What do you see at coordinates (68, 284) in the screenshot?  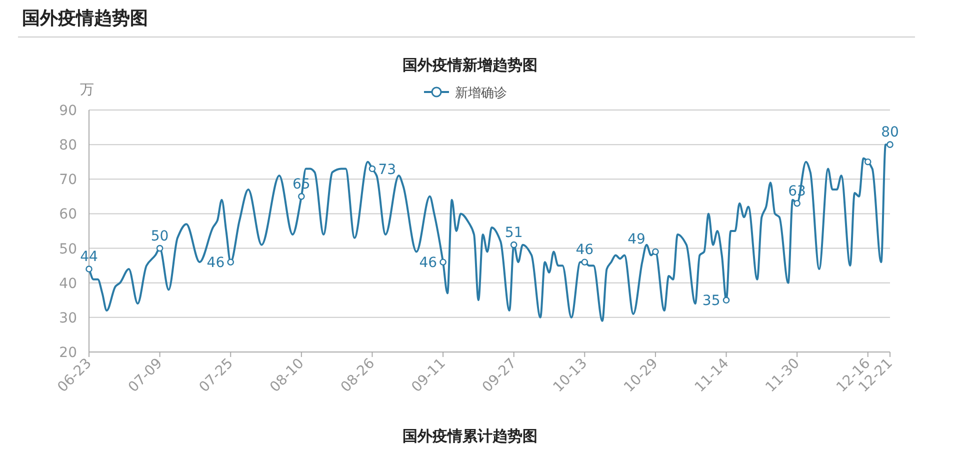 I see `y-tick-label: 40` at bounding box center [68, 284].